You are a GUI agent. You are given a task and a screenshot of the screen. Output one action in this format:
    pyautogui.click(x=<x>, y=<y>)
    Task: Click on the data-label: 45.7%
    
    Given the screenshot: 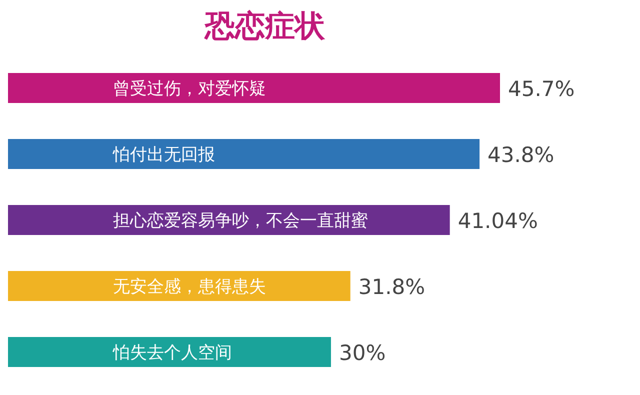 What is the action you would take?
    pyautogui.click(x=541, y=89)
    